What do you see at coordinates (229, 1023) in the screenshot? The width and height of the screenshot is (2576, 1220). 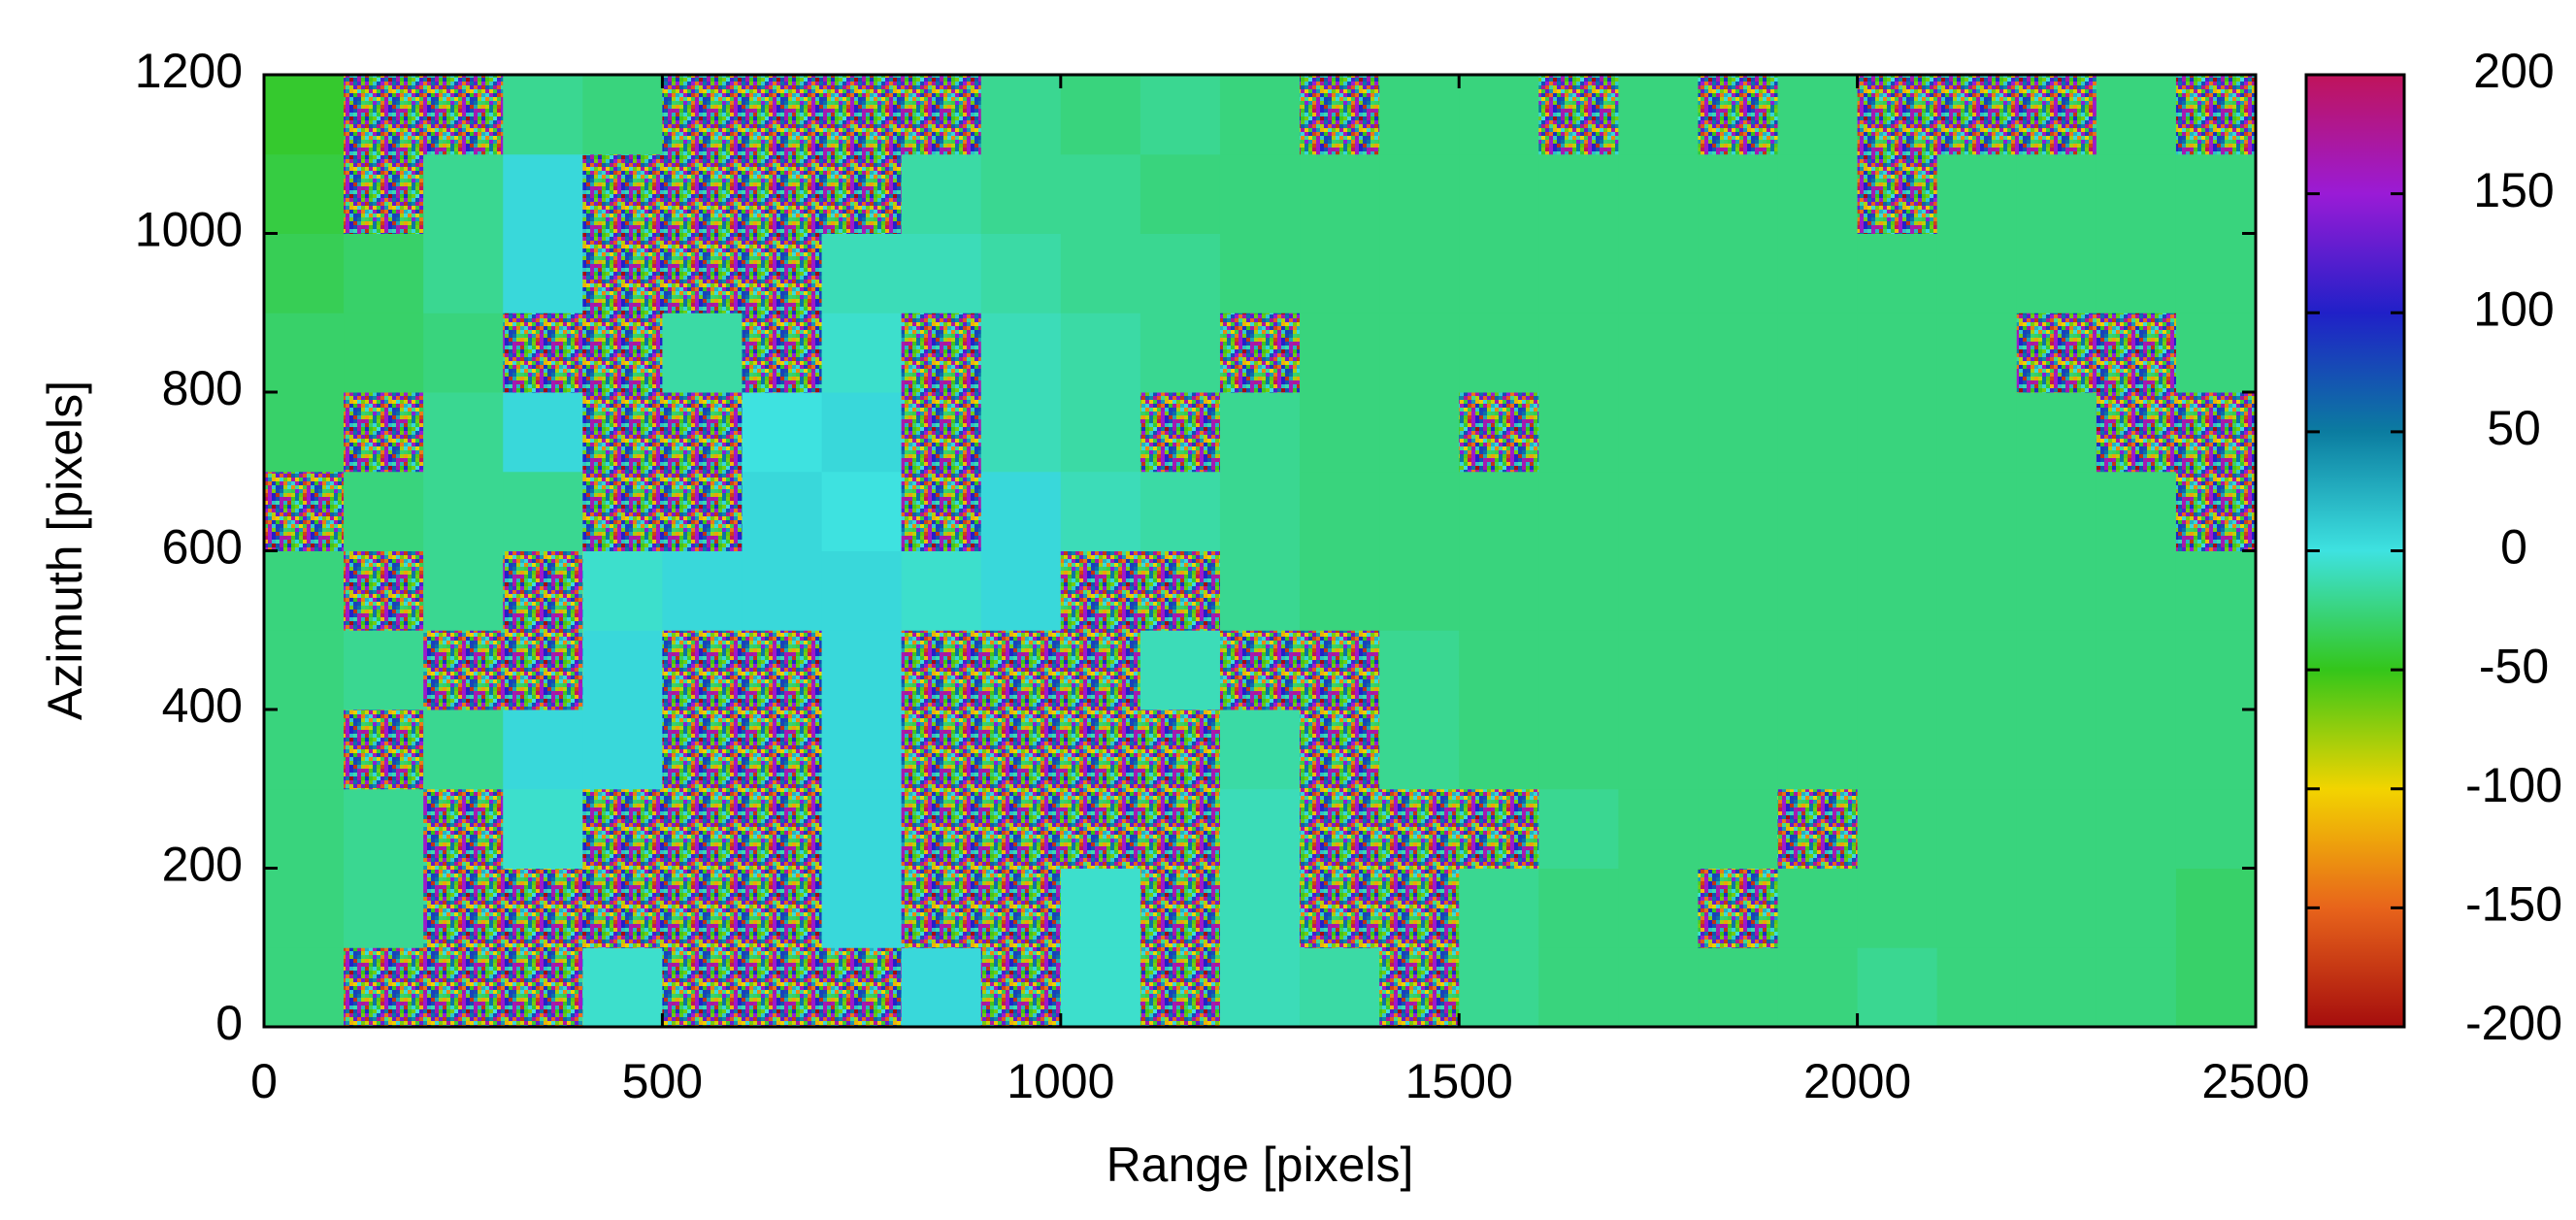 I see `y-tick-label: 0` at bounding box center [229, 1023].